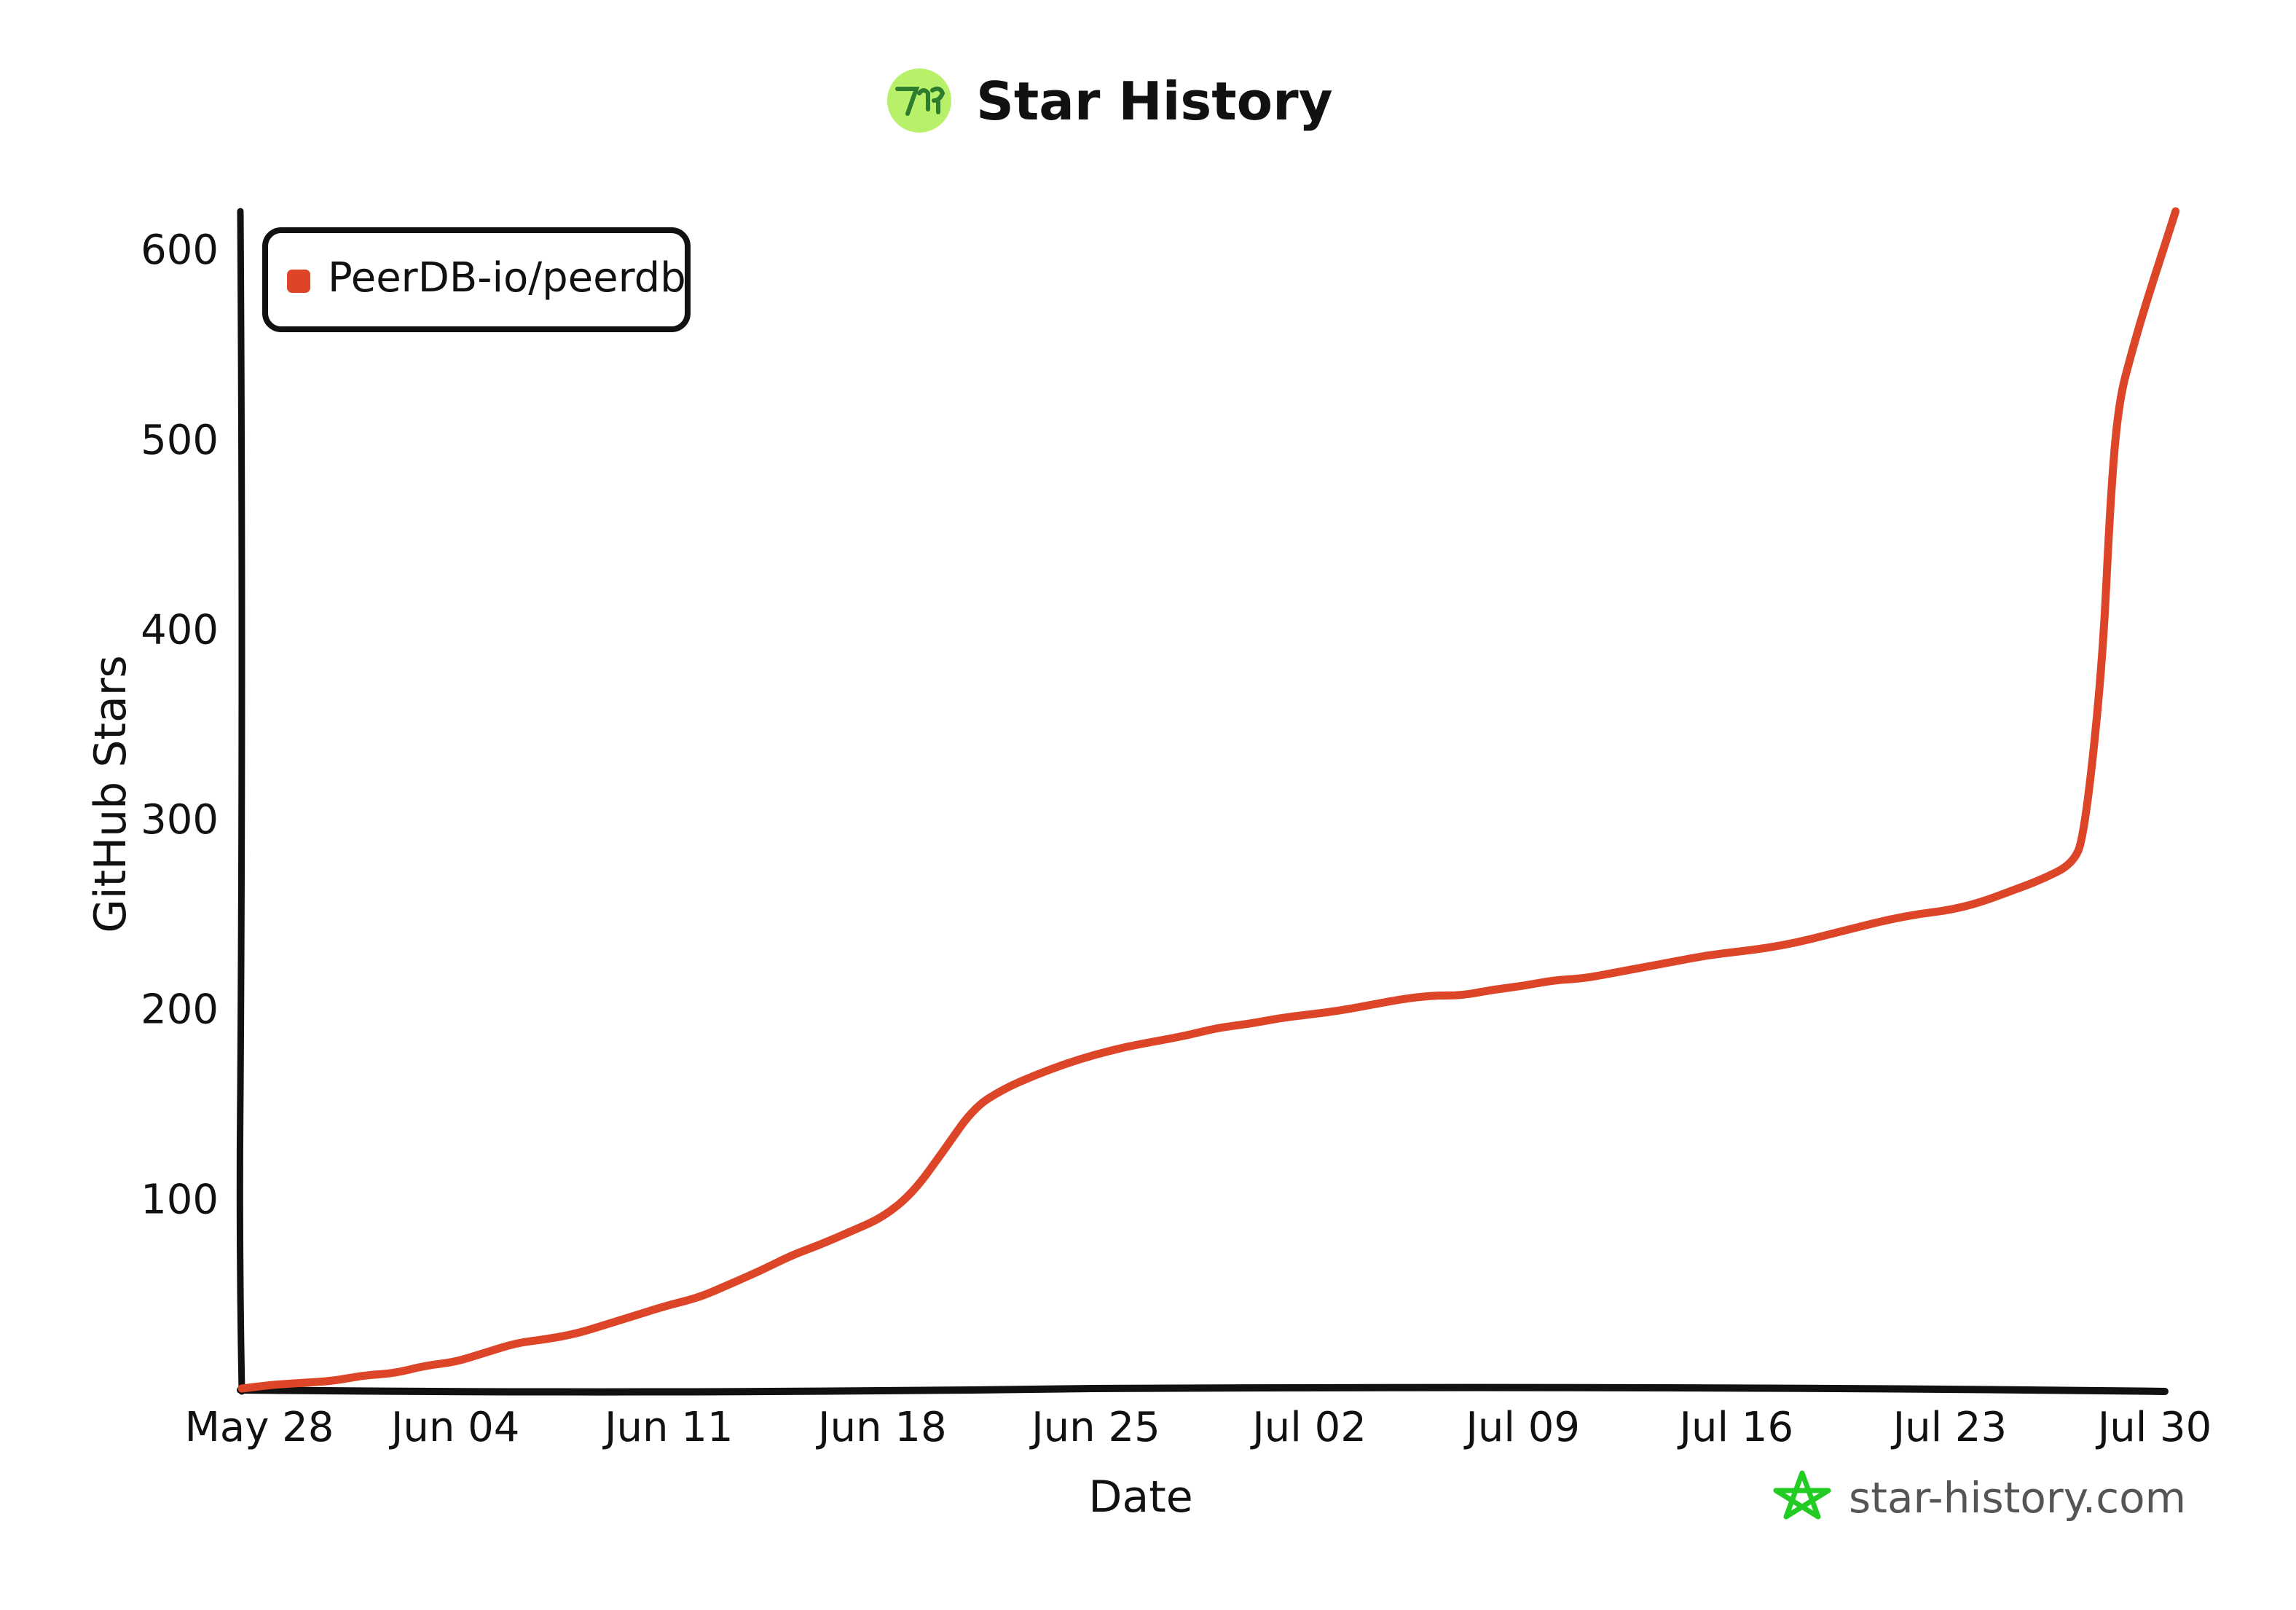 This screenshot has height=1610, width=2296. What do you see at coordinates (881, 1427) in the screenshot?
I see `x-tick-label: Jun 18` at bounding box center [881, 1427].